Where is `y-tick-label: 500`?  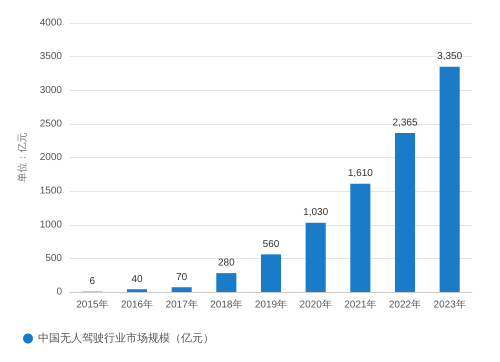 y-tick-label: 500 is located at coordinates (53, 258).